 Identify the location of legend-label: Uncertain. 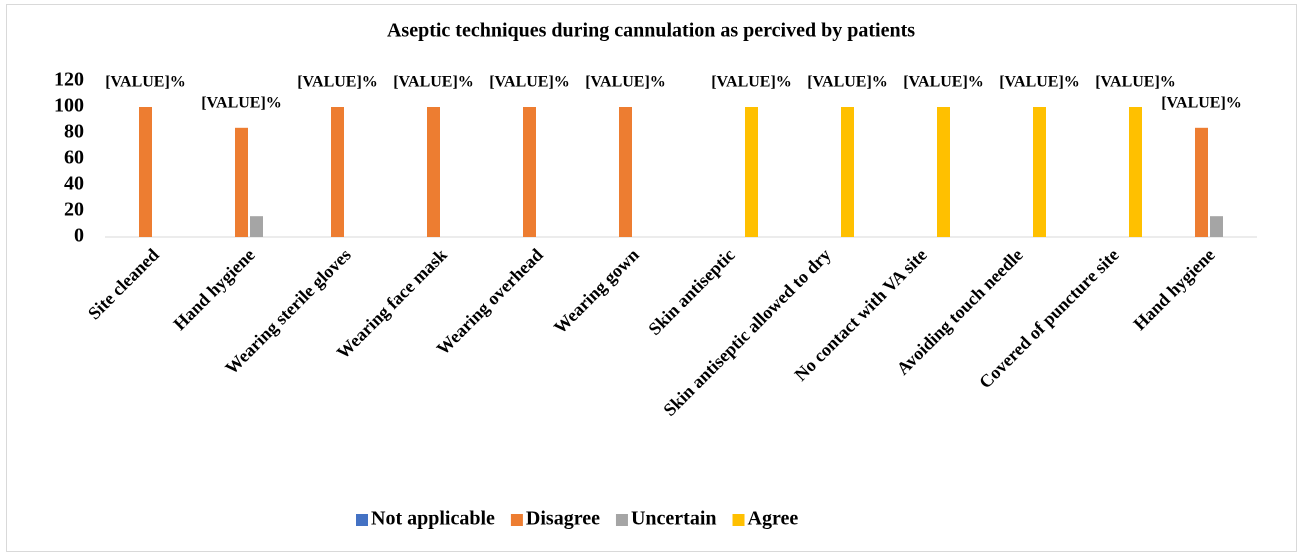
(674, 519).